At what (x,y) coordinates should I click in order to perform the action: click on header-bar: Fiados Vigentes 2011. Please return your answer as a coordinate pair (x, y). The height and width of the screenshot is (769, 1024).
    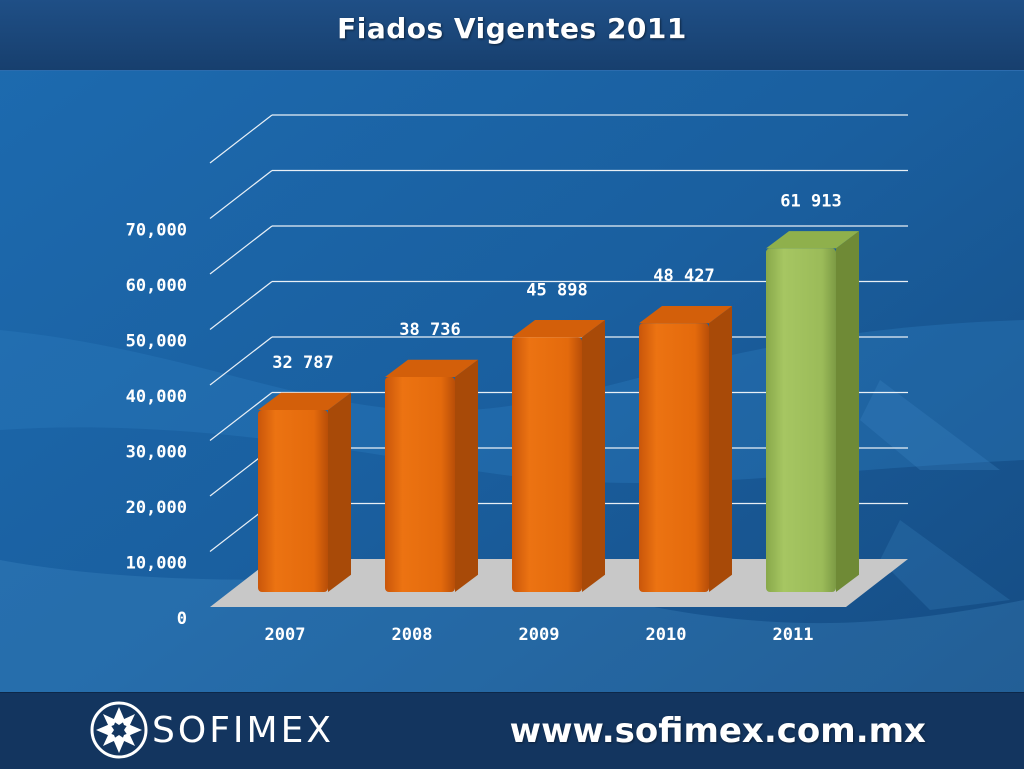
    Looking at the image, I should click on (512, 35).